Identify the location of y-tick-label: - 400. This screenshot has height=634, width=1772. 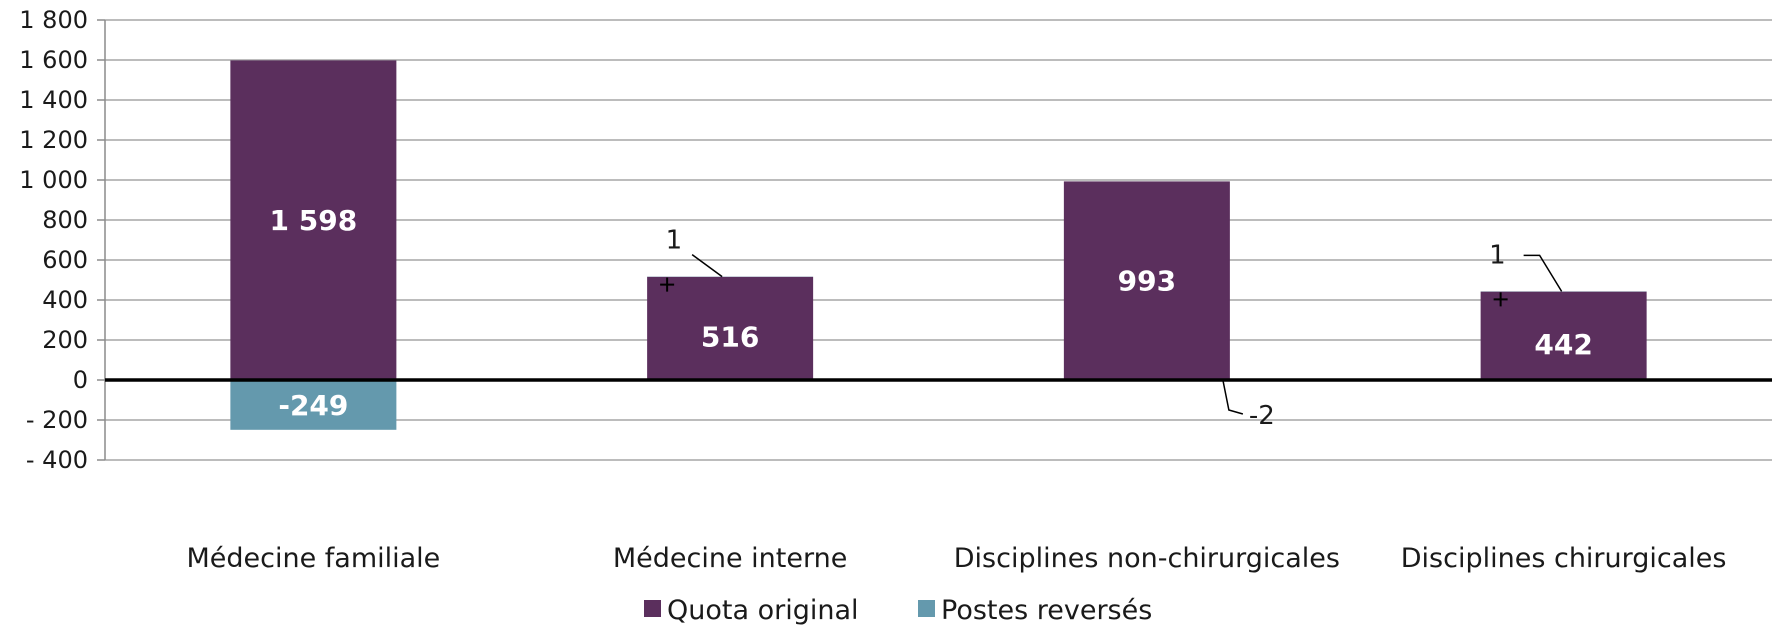
(57, 460).